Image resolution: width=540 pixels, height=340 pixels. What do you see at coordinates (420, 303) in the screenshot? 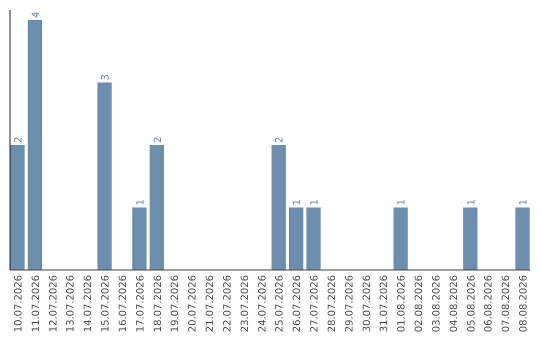
I see `x-tick-label: 02.08.2026` at bounding box center [420, 303].